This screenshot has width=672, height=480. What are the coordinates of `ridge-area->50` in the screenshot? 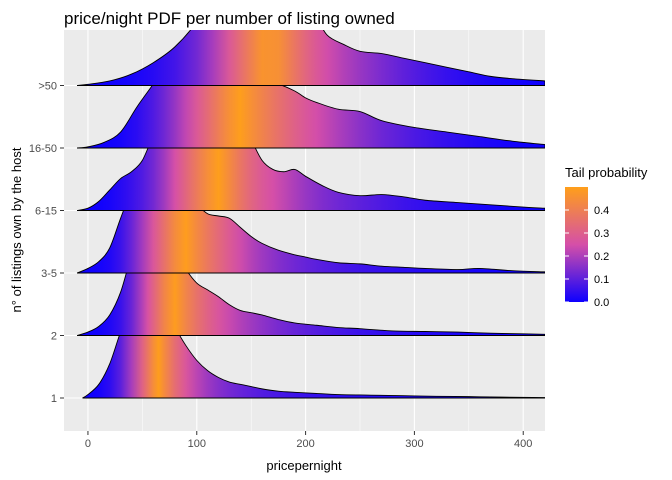 It's located at (311, 58).